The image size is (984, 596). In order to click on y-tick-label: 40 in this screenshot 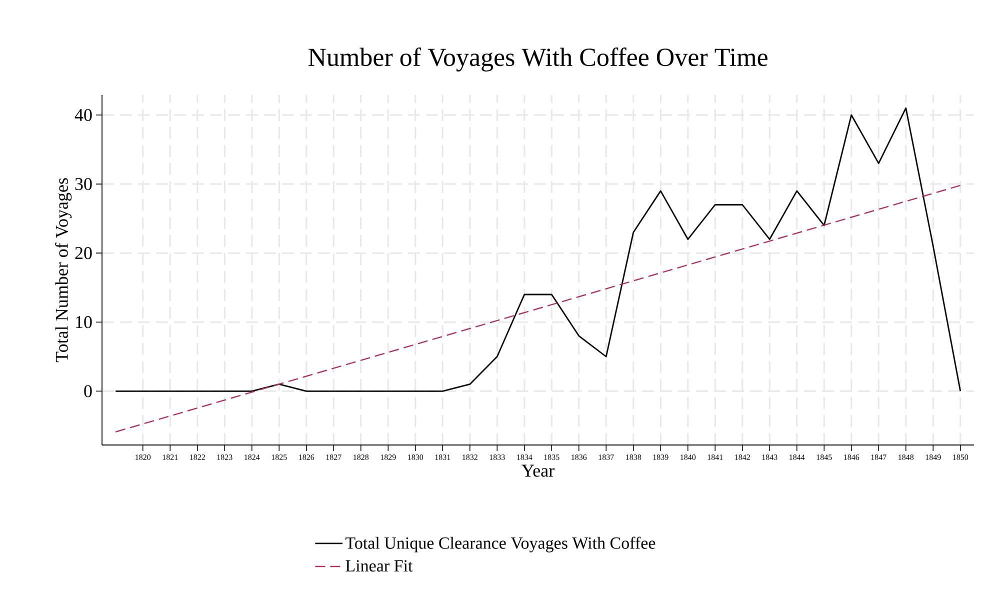, I will do `click(83, 115)`.